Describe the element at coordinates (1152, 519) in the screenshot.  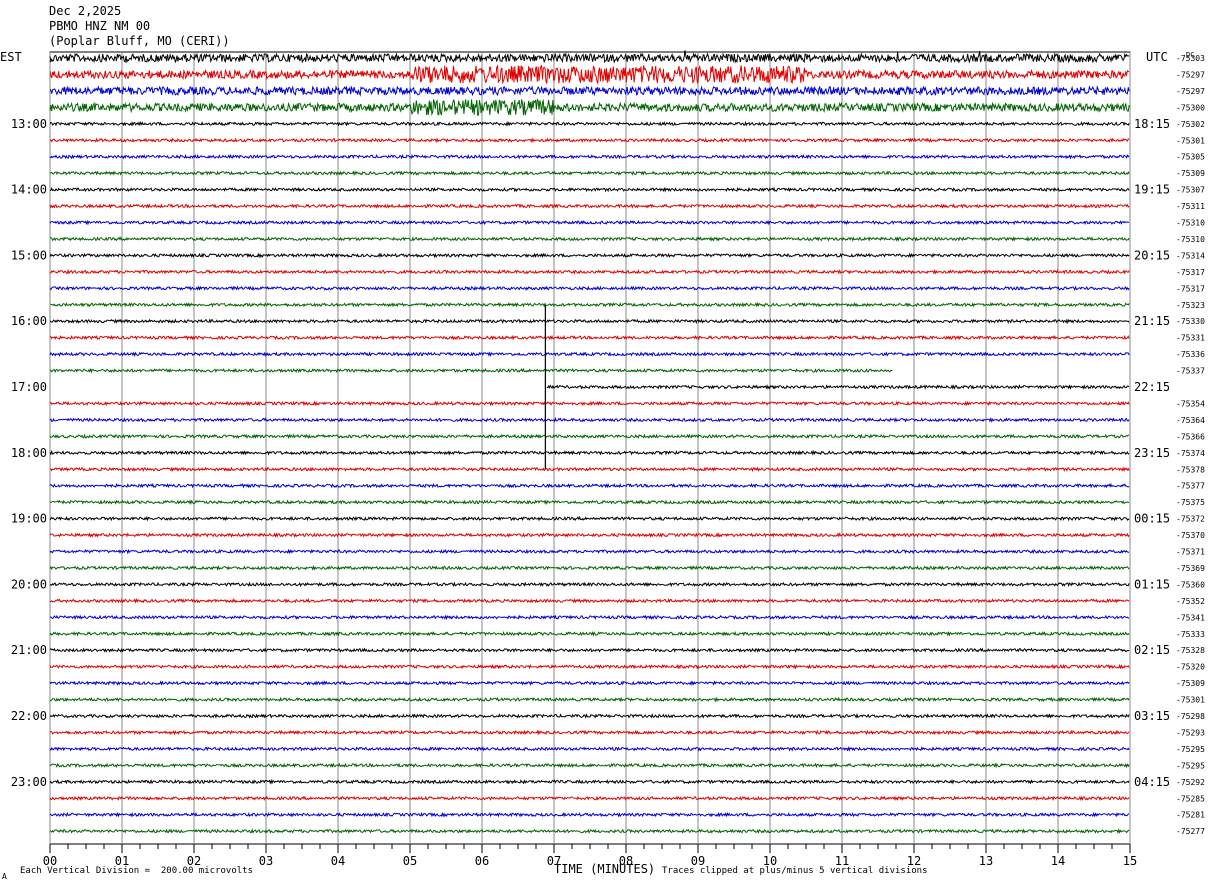
I see `right-hour-label: 00:15` at that location.